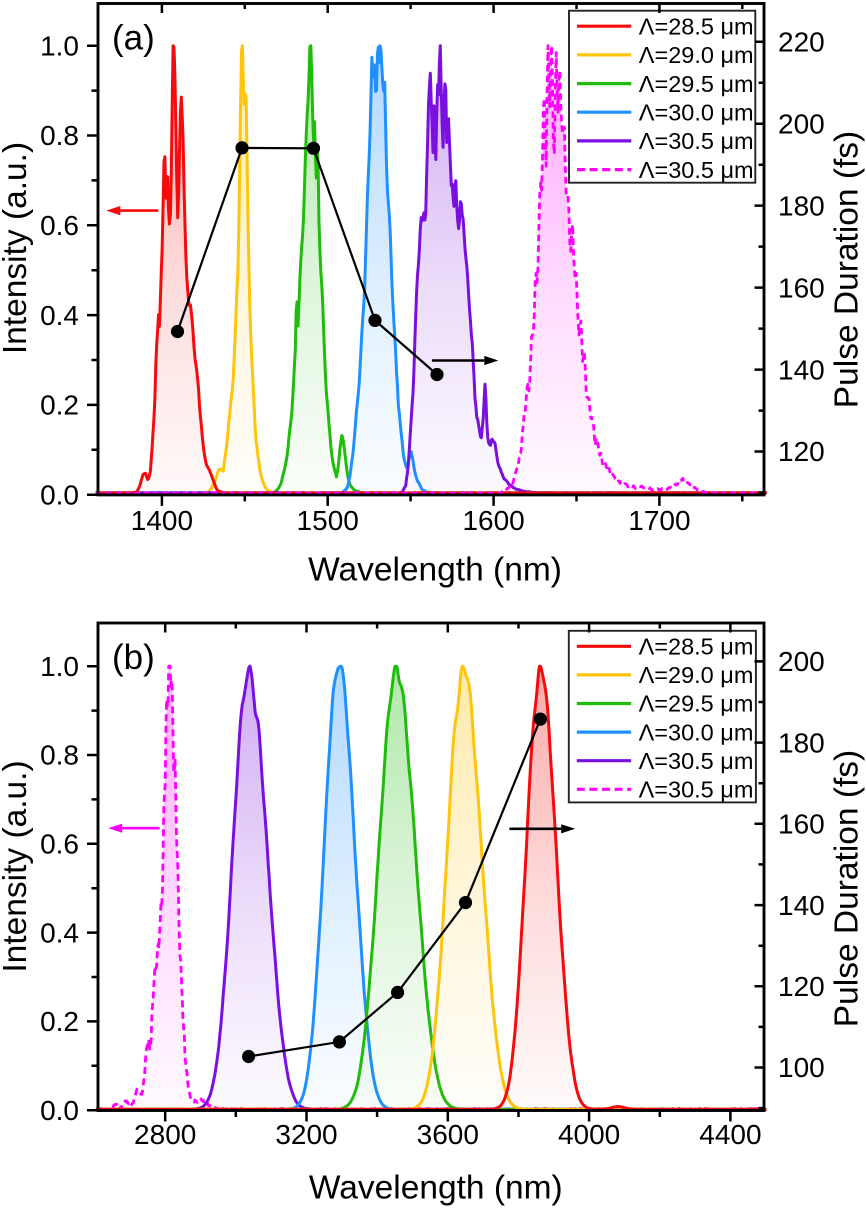 The image size is (866, 1213). What do you see at coordinates (659, 520) in the screenshot?
I see `svg-text: 1700` at bounding box center [659, 520].